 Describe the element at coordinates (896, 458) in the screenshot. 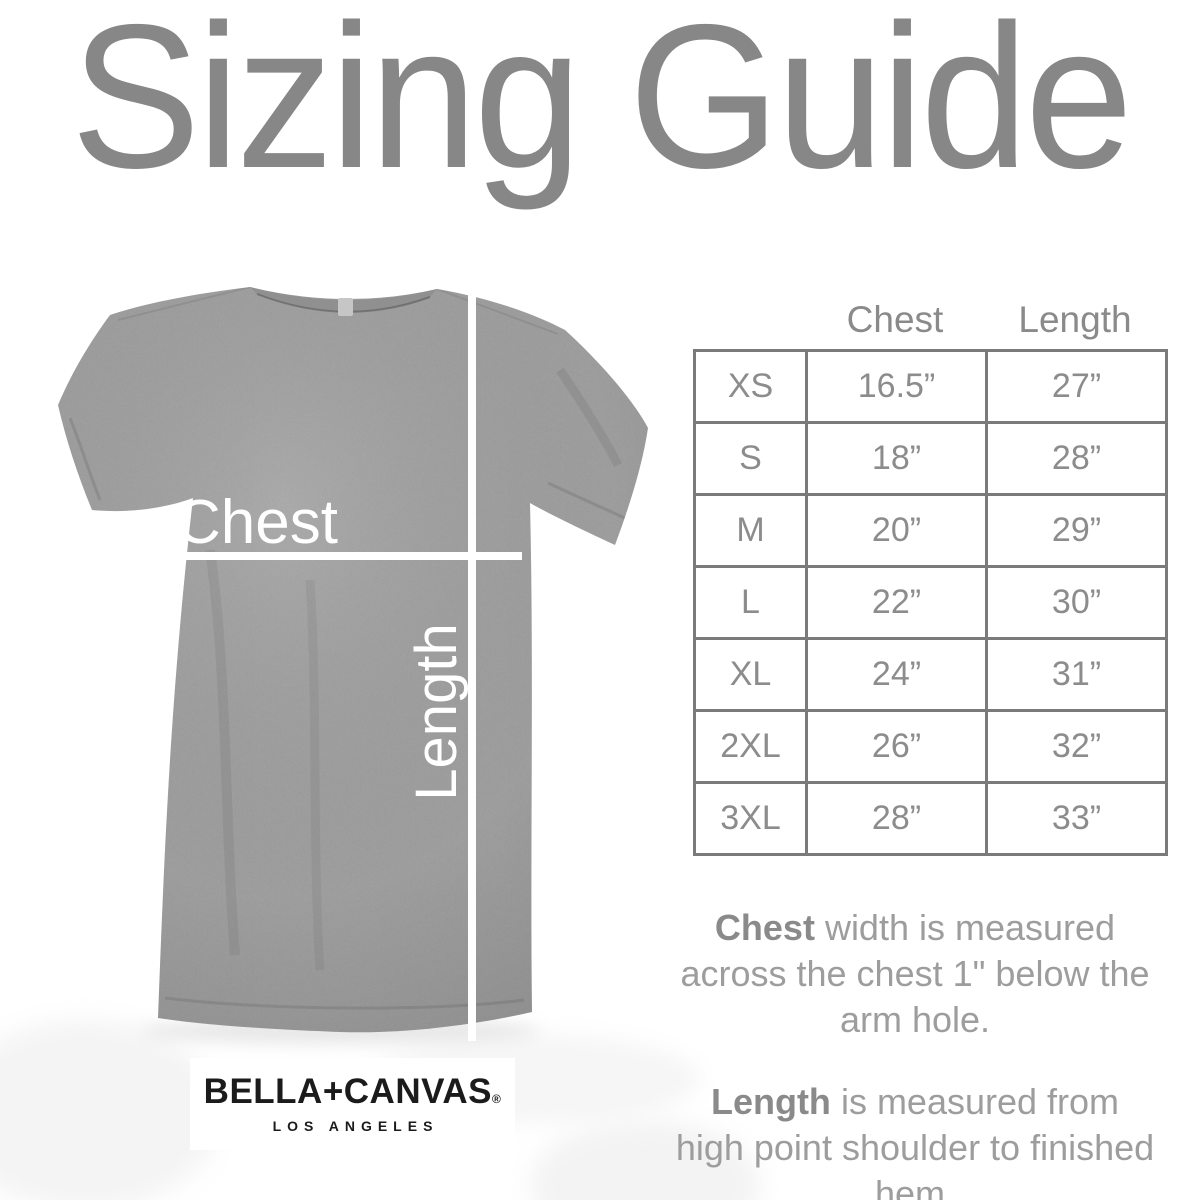

I see `chest-cell: 18”` at that location.